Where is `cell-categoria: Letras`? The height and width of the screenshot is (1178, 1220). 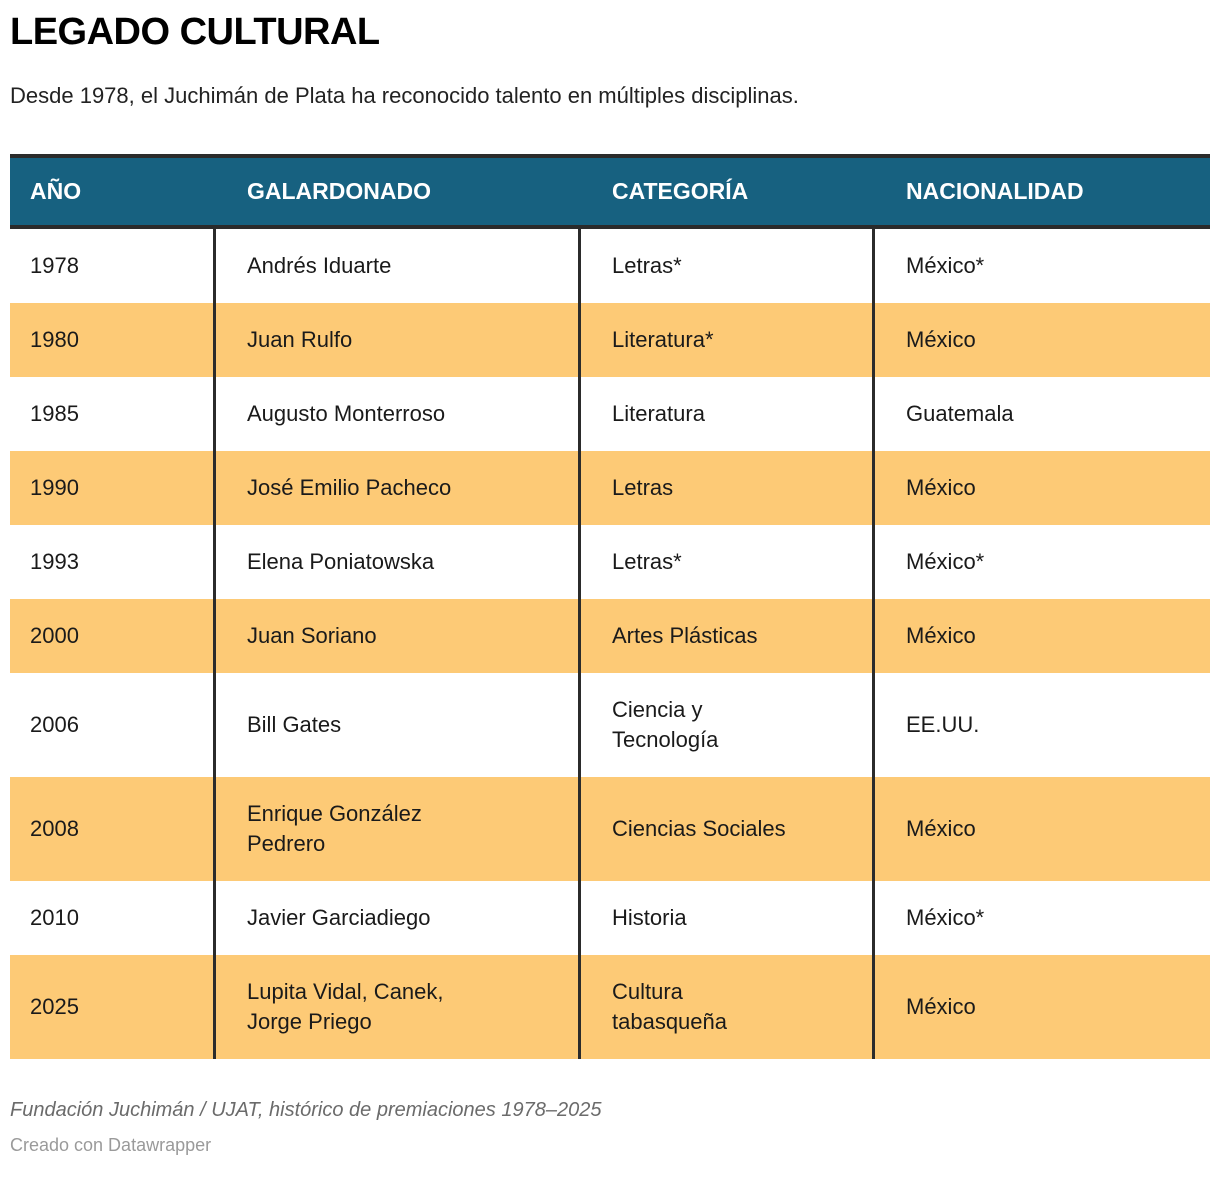 cell-categoria: Letras is located at coordinates (725, 487).